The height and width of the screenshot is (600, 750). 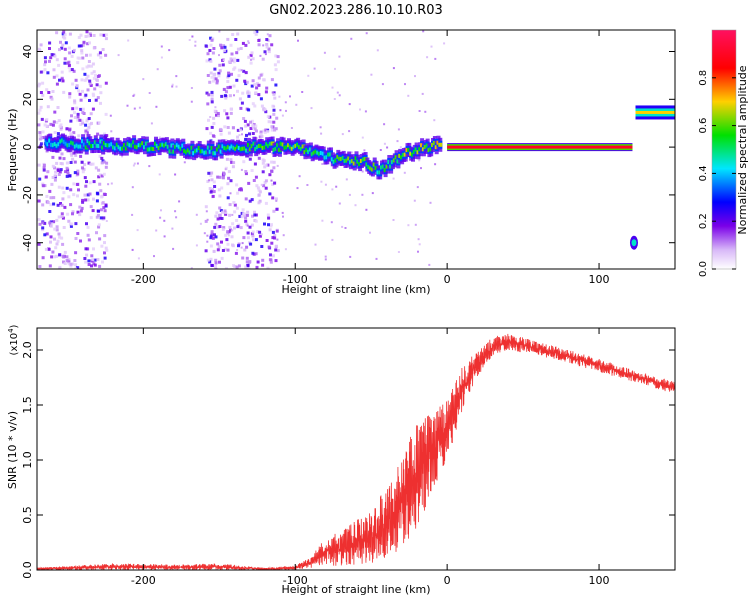 I want to click on band-core, so click(x=440, y=144).